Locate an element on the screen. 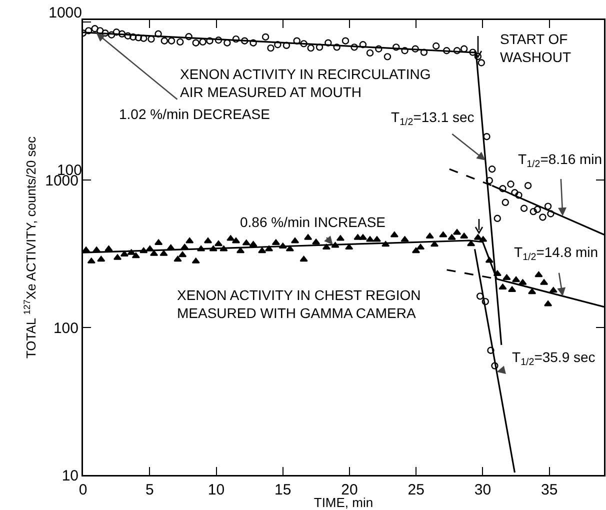 This screenshot has height=510, width=606. annotation: 0.86 %/min INCREASE is located at coordinates (313, 222).